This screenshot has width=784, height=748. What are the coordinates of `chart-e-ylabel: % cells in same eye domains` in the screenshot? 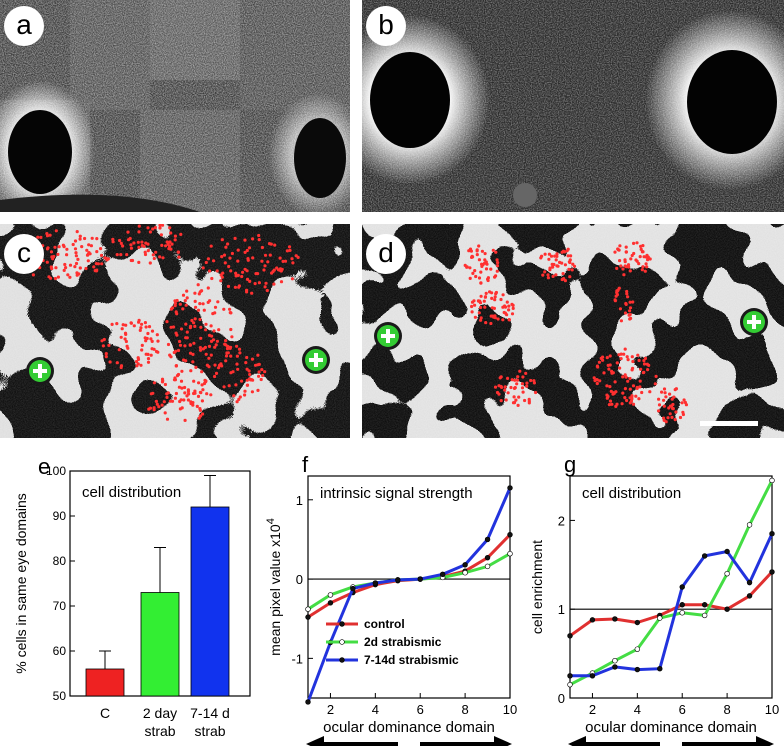 It's located at (21, 583).